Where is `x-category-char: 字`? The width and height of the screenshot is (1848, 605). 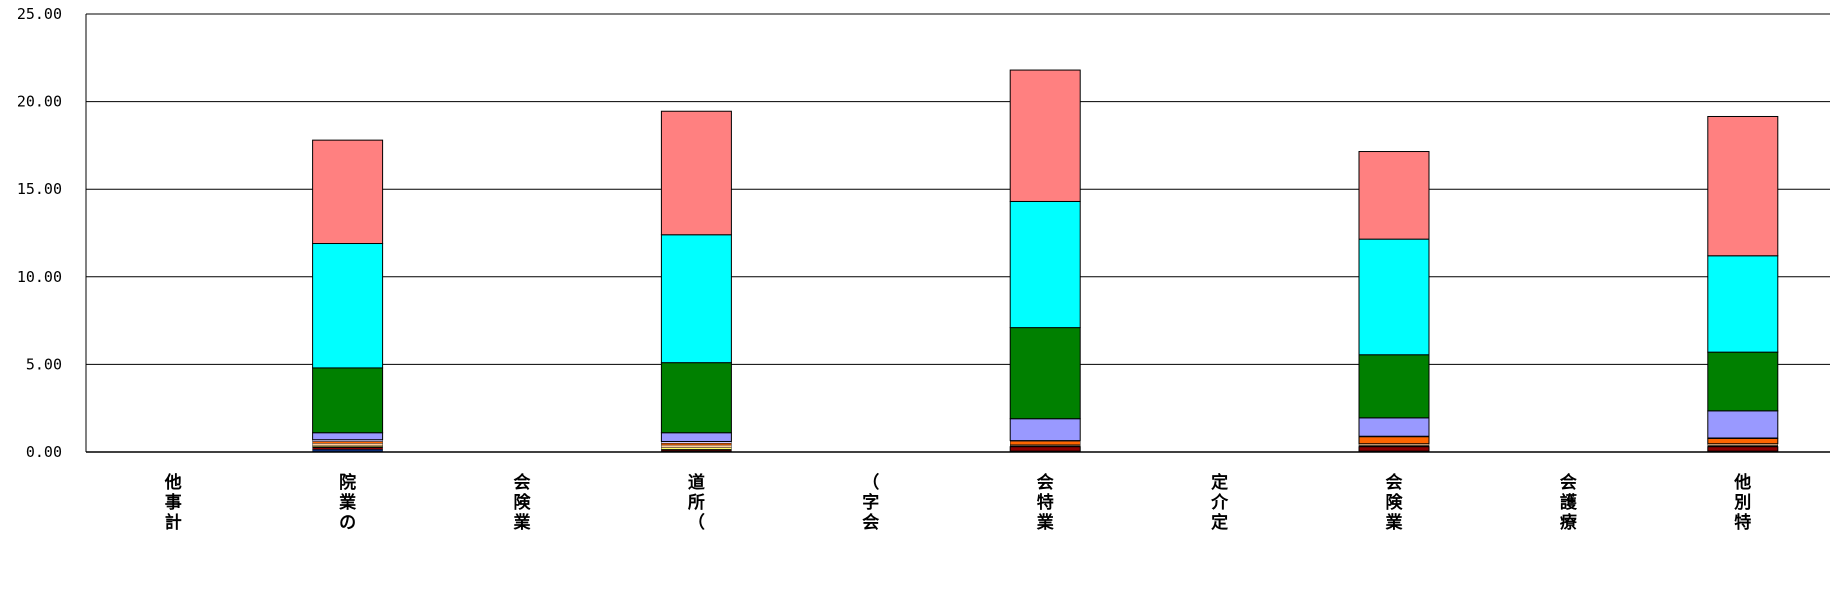
x-category-char: 字 is located at coordinates (870, 502).